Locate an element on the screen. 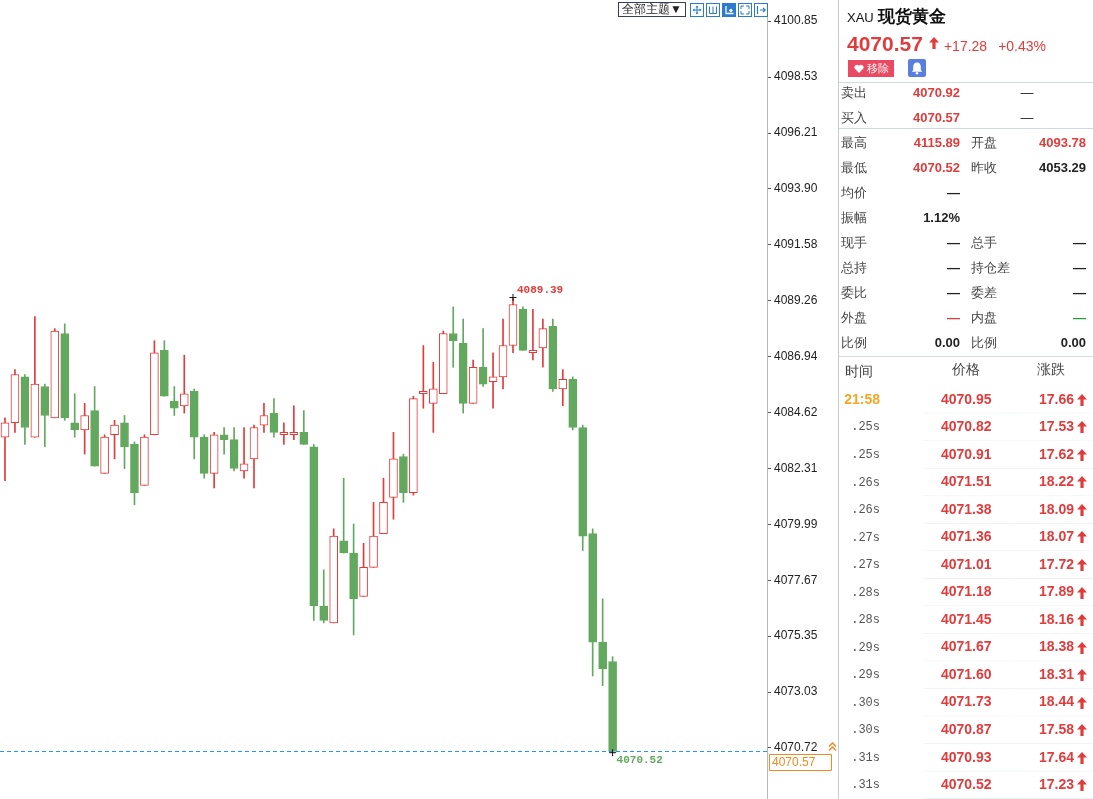 Image resolution: width=1093 pixels, height=799 pixels. data-label: 17.53 is located at coordinates (1056, 426).